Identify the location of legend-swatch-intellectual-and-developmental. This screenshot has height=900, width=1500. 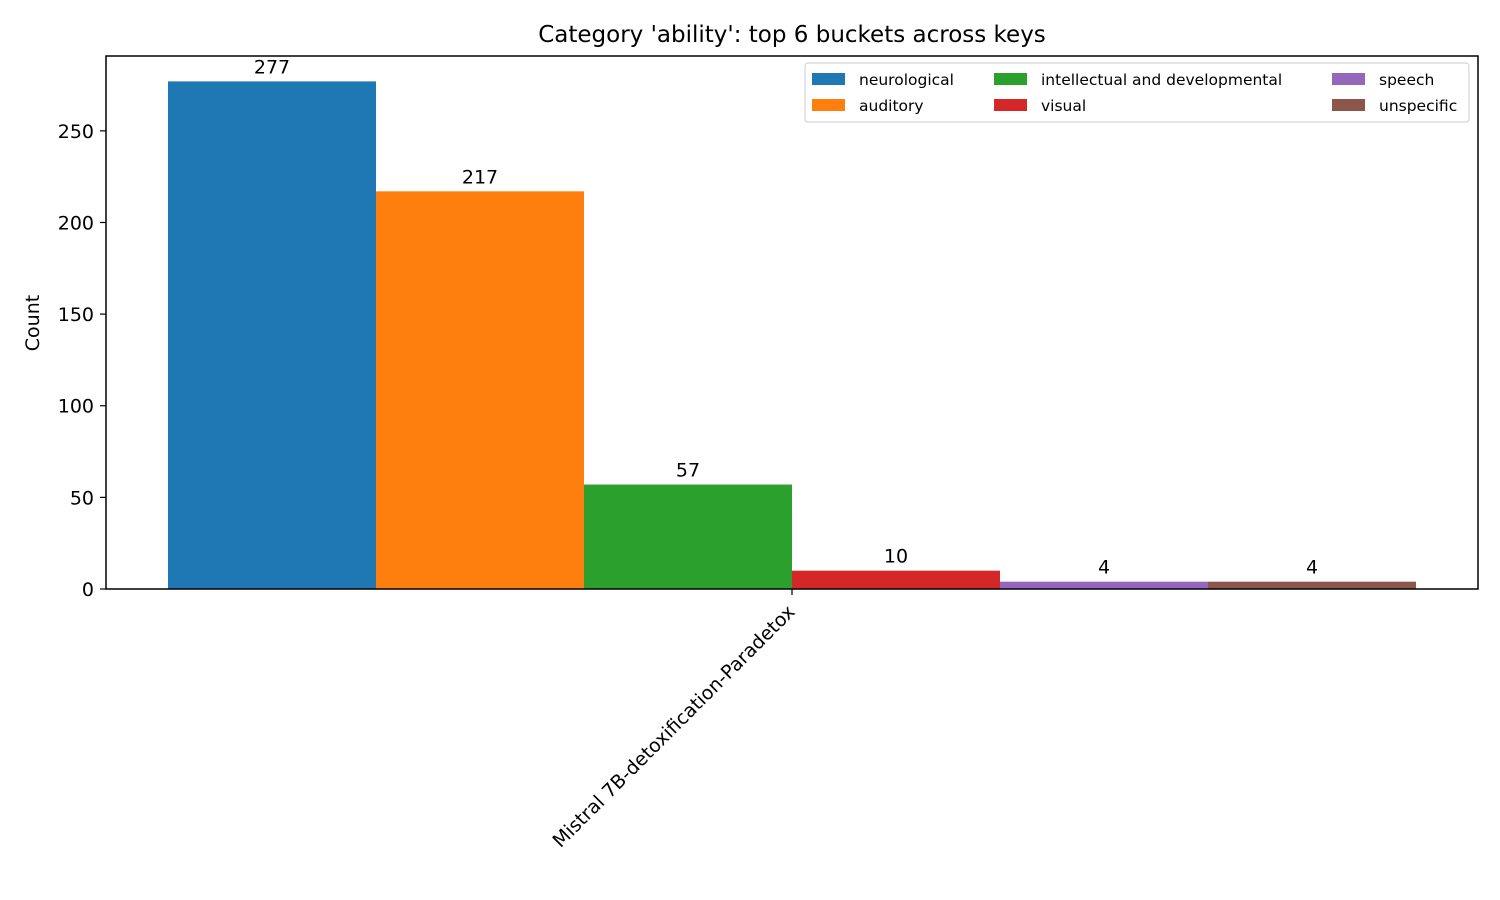
(1010, 79).